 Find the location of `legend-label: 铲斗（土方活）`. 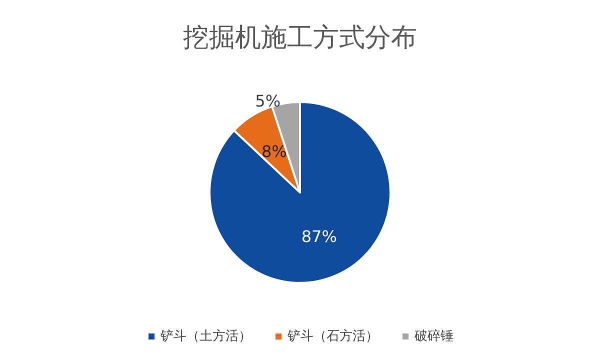

legend-label: 铲斗（土方活） is located at coordinates (206, 336).